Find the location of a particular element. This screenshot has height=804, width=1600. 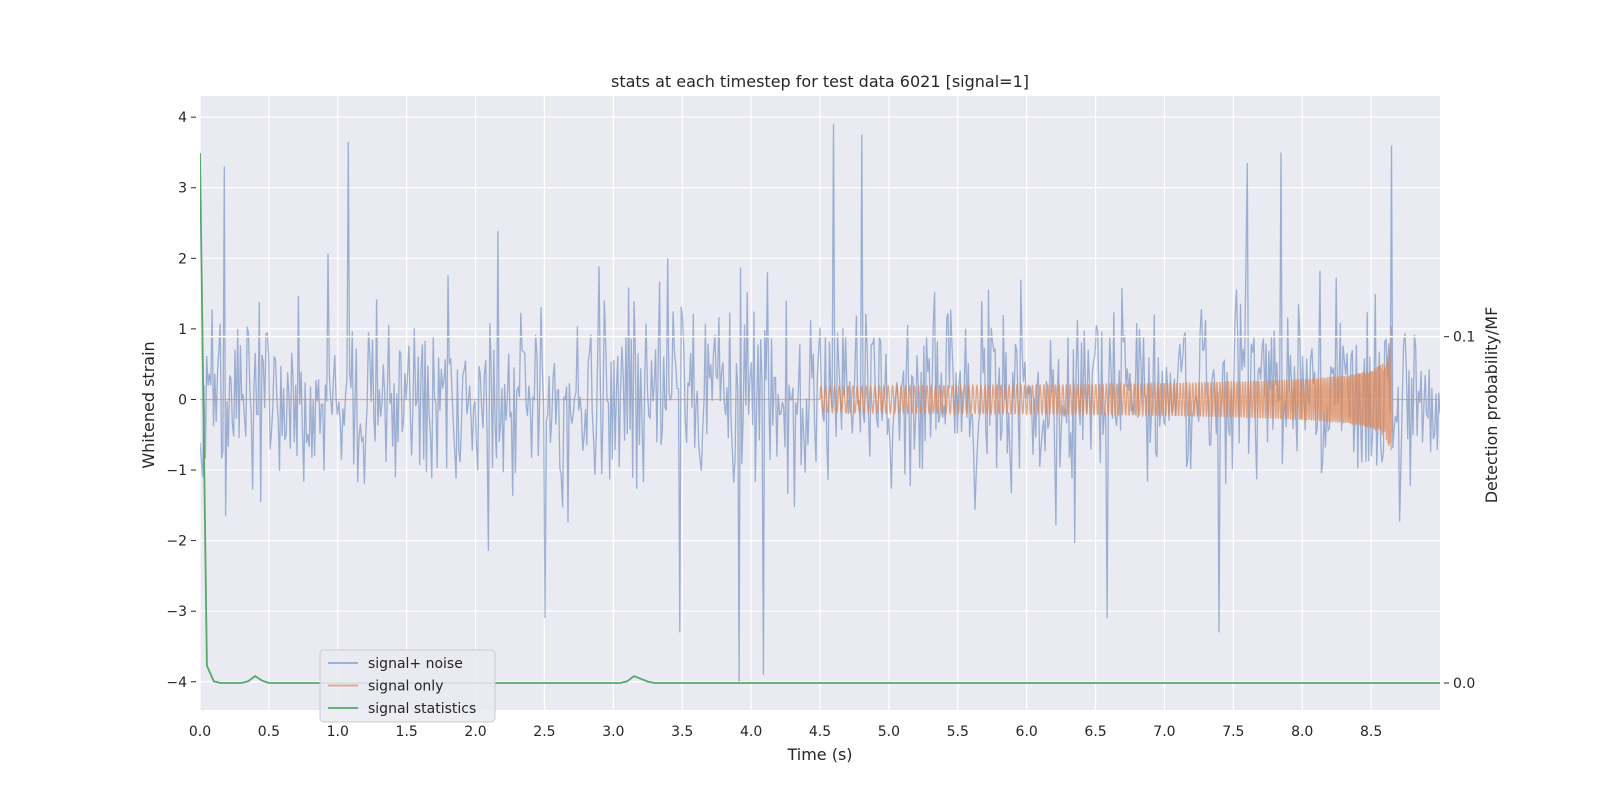

x-tick-label: 7.0 is located at coordinates (1164, 732).